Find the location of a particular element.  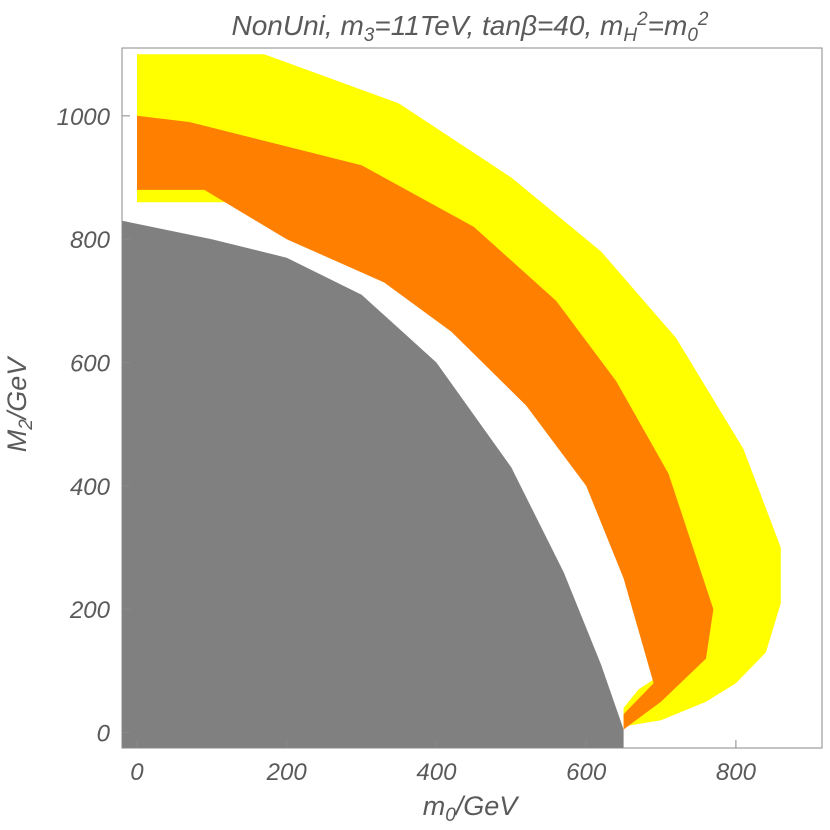

x-tick-label: 200 is located at coordinates (287, 772).